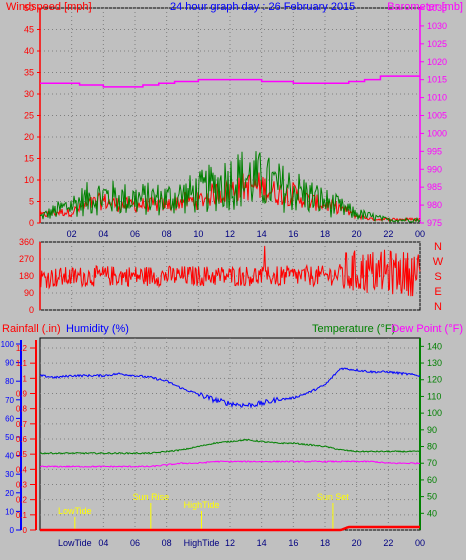 This screenshot has width=466, height=560. I want to click on rain-tick-label: 1.2, so click(22, 348).